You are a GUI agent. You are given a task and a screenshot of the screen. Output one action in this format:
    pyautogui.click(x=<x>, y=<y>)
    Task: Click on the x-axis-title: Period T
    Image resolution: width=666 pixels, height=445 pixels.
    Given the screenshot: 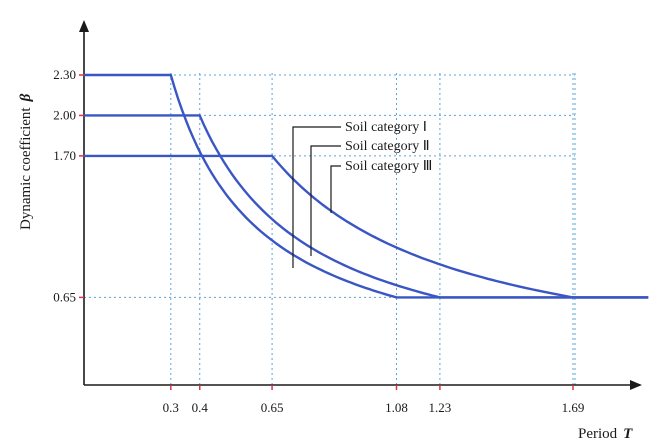 What is the action you would take?
    pyautogui.click(x=605, y=434)
    